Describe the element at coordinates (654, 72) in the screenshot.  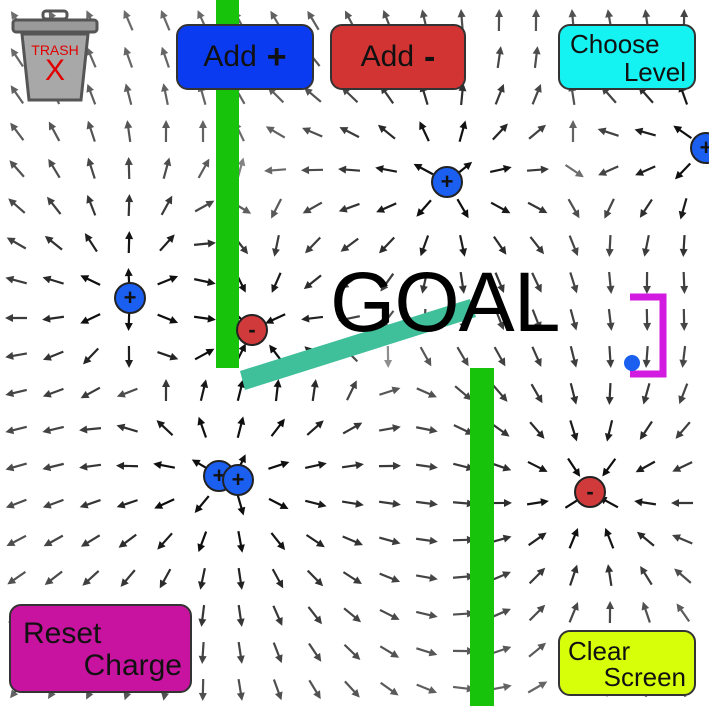
I see `choose-level-label-line2: Level` at that location.